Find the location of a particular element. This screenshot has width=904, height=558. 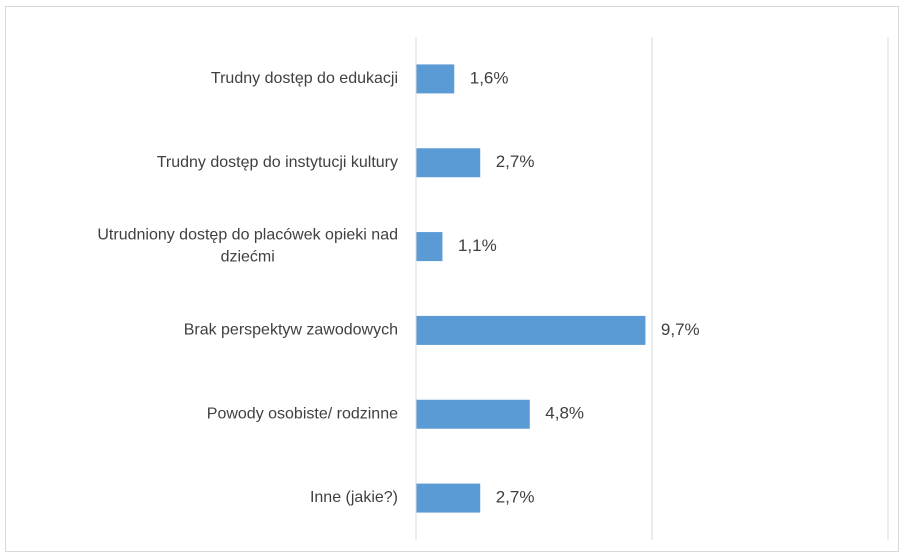

category-label-3: Brak perspektyw zawodowych is located at coordinates (291, 330).